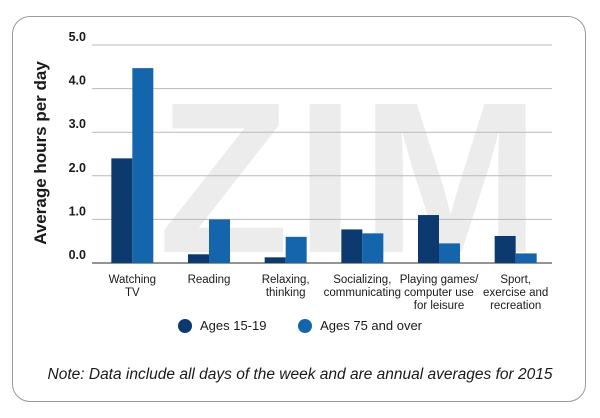 This screenshot has height=418, width=600. What do you see at coordinates (305, 325) in the screenshot?
I see `legend-swatch-ages-75-over` at bounding box center [305, 325].